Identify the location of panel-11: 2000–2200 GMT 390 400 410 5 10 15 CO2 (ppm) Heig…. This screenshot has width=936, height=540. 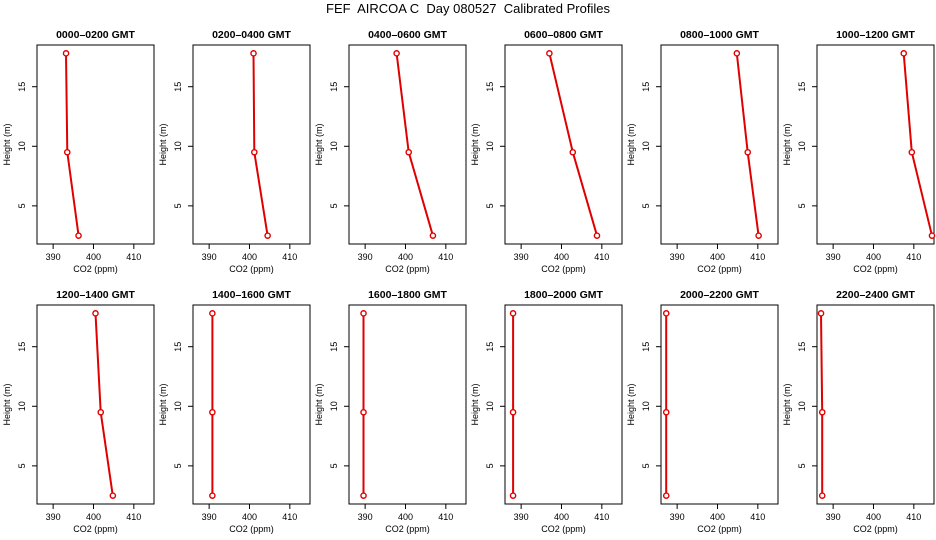
(702, 411).